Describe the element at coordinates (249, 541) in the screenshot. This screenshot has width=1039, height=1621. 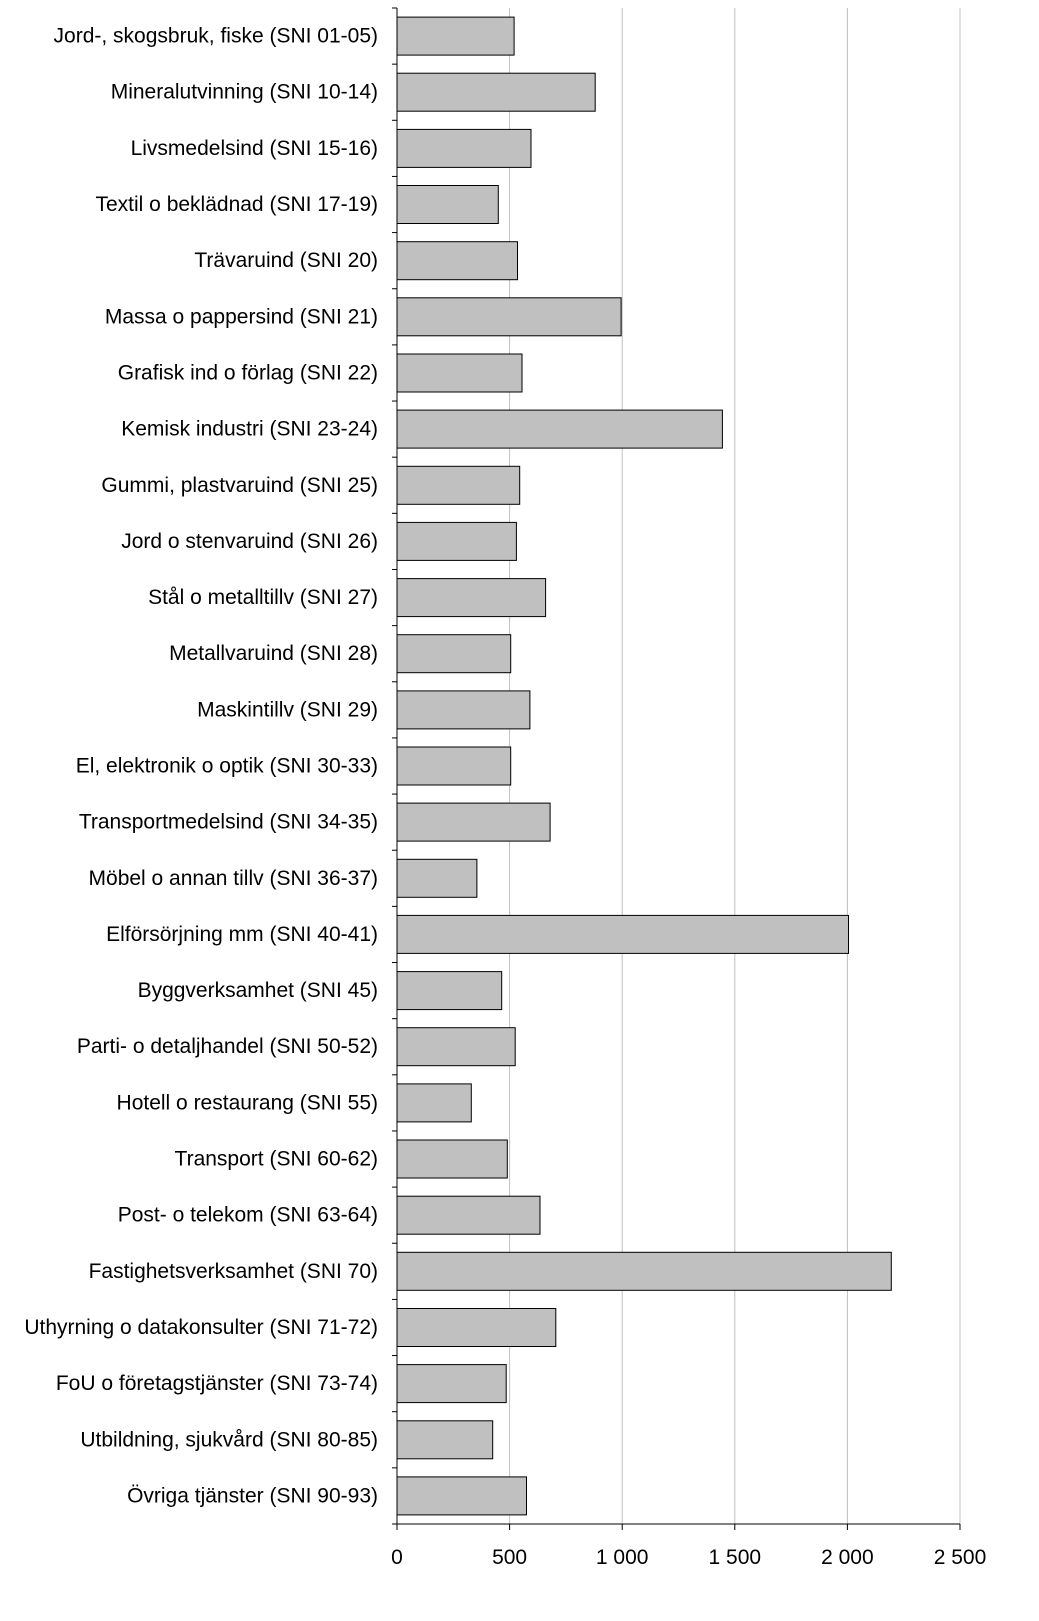
I see `category-label: Jord o stenvaruind (SNI 26)` at that location.